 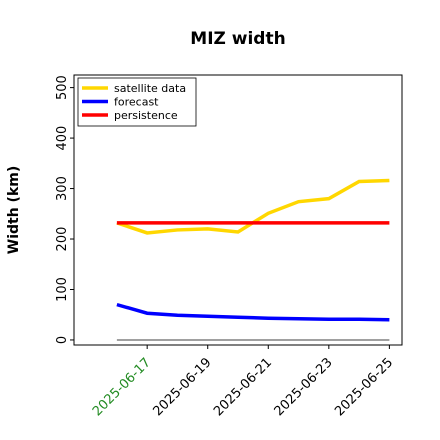 What do you see at coordinates (150, 88) in the screenshot?
I see `legend-label: satellite data` at bounding box center [150, 88].